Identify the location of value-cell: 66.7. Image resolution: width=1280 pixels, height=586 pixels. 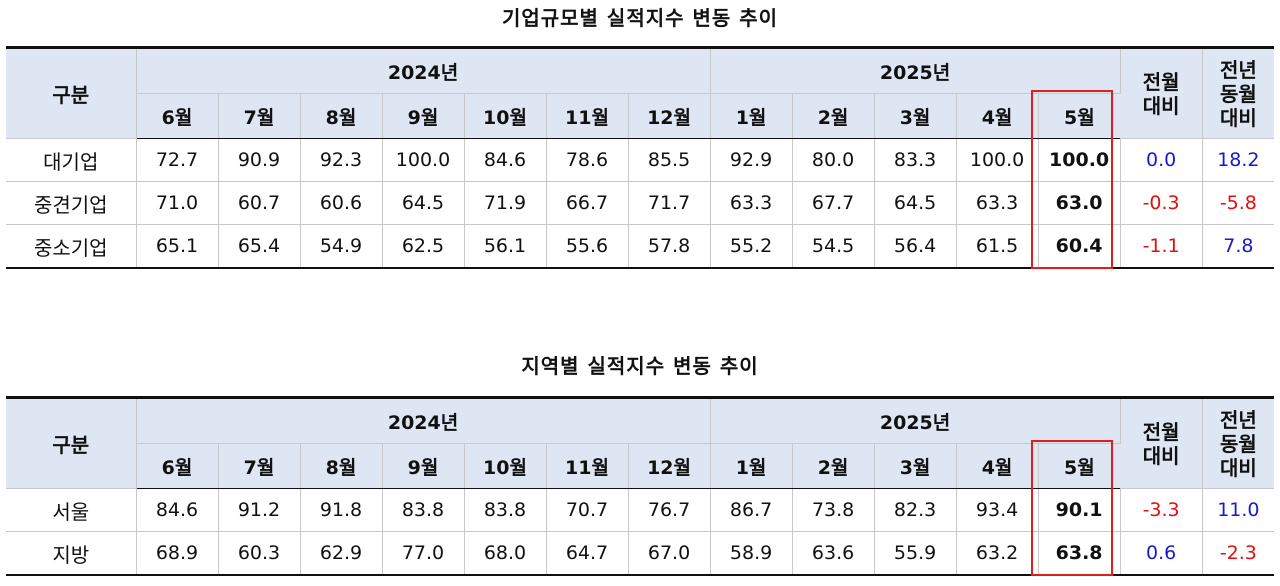
(587, 203).